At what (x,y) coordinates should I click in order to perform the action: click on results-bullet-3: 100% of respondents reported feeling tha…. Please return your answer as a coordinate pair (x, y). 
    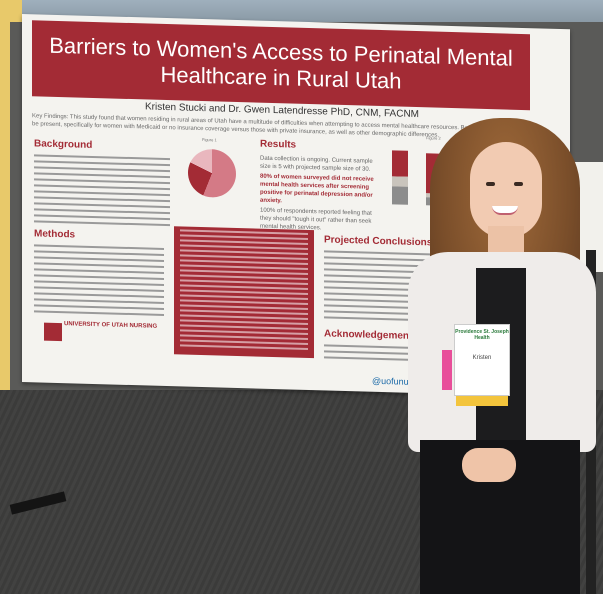
    Looking at the image, I should click on (316, 219).